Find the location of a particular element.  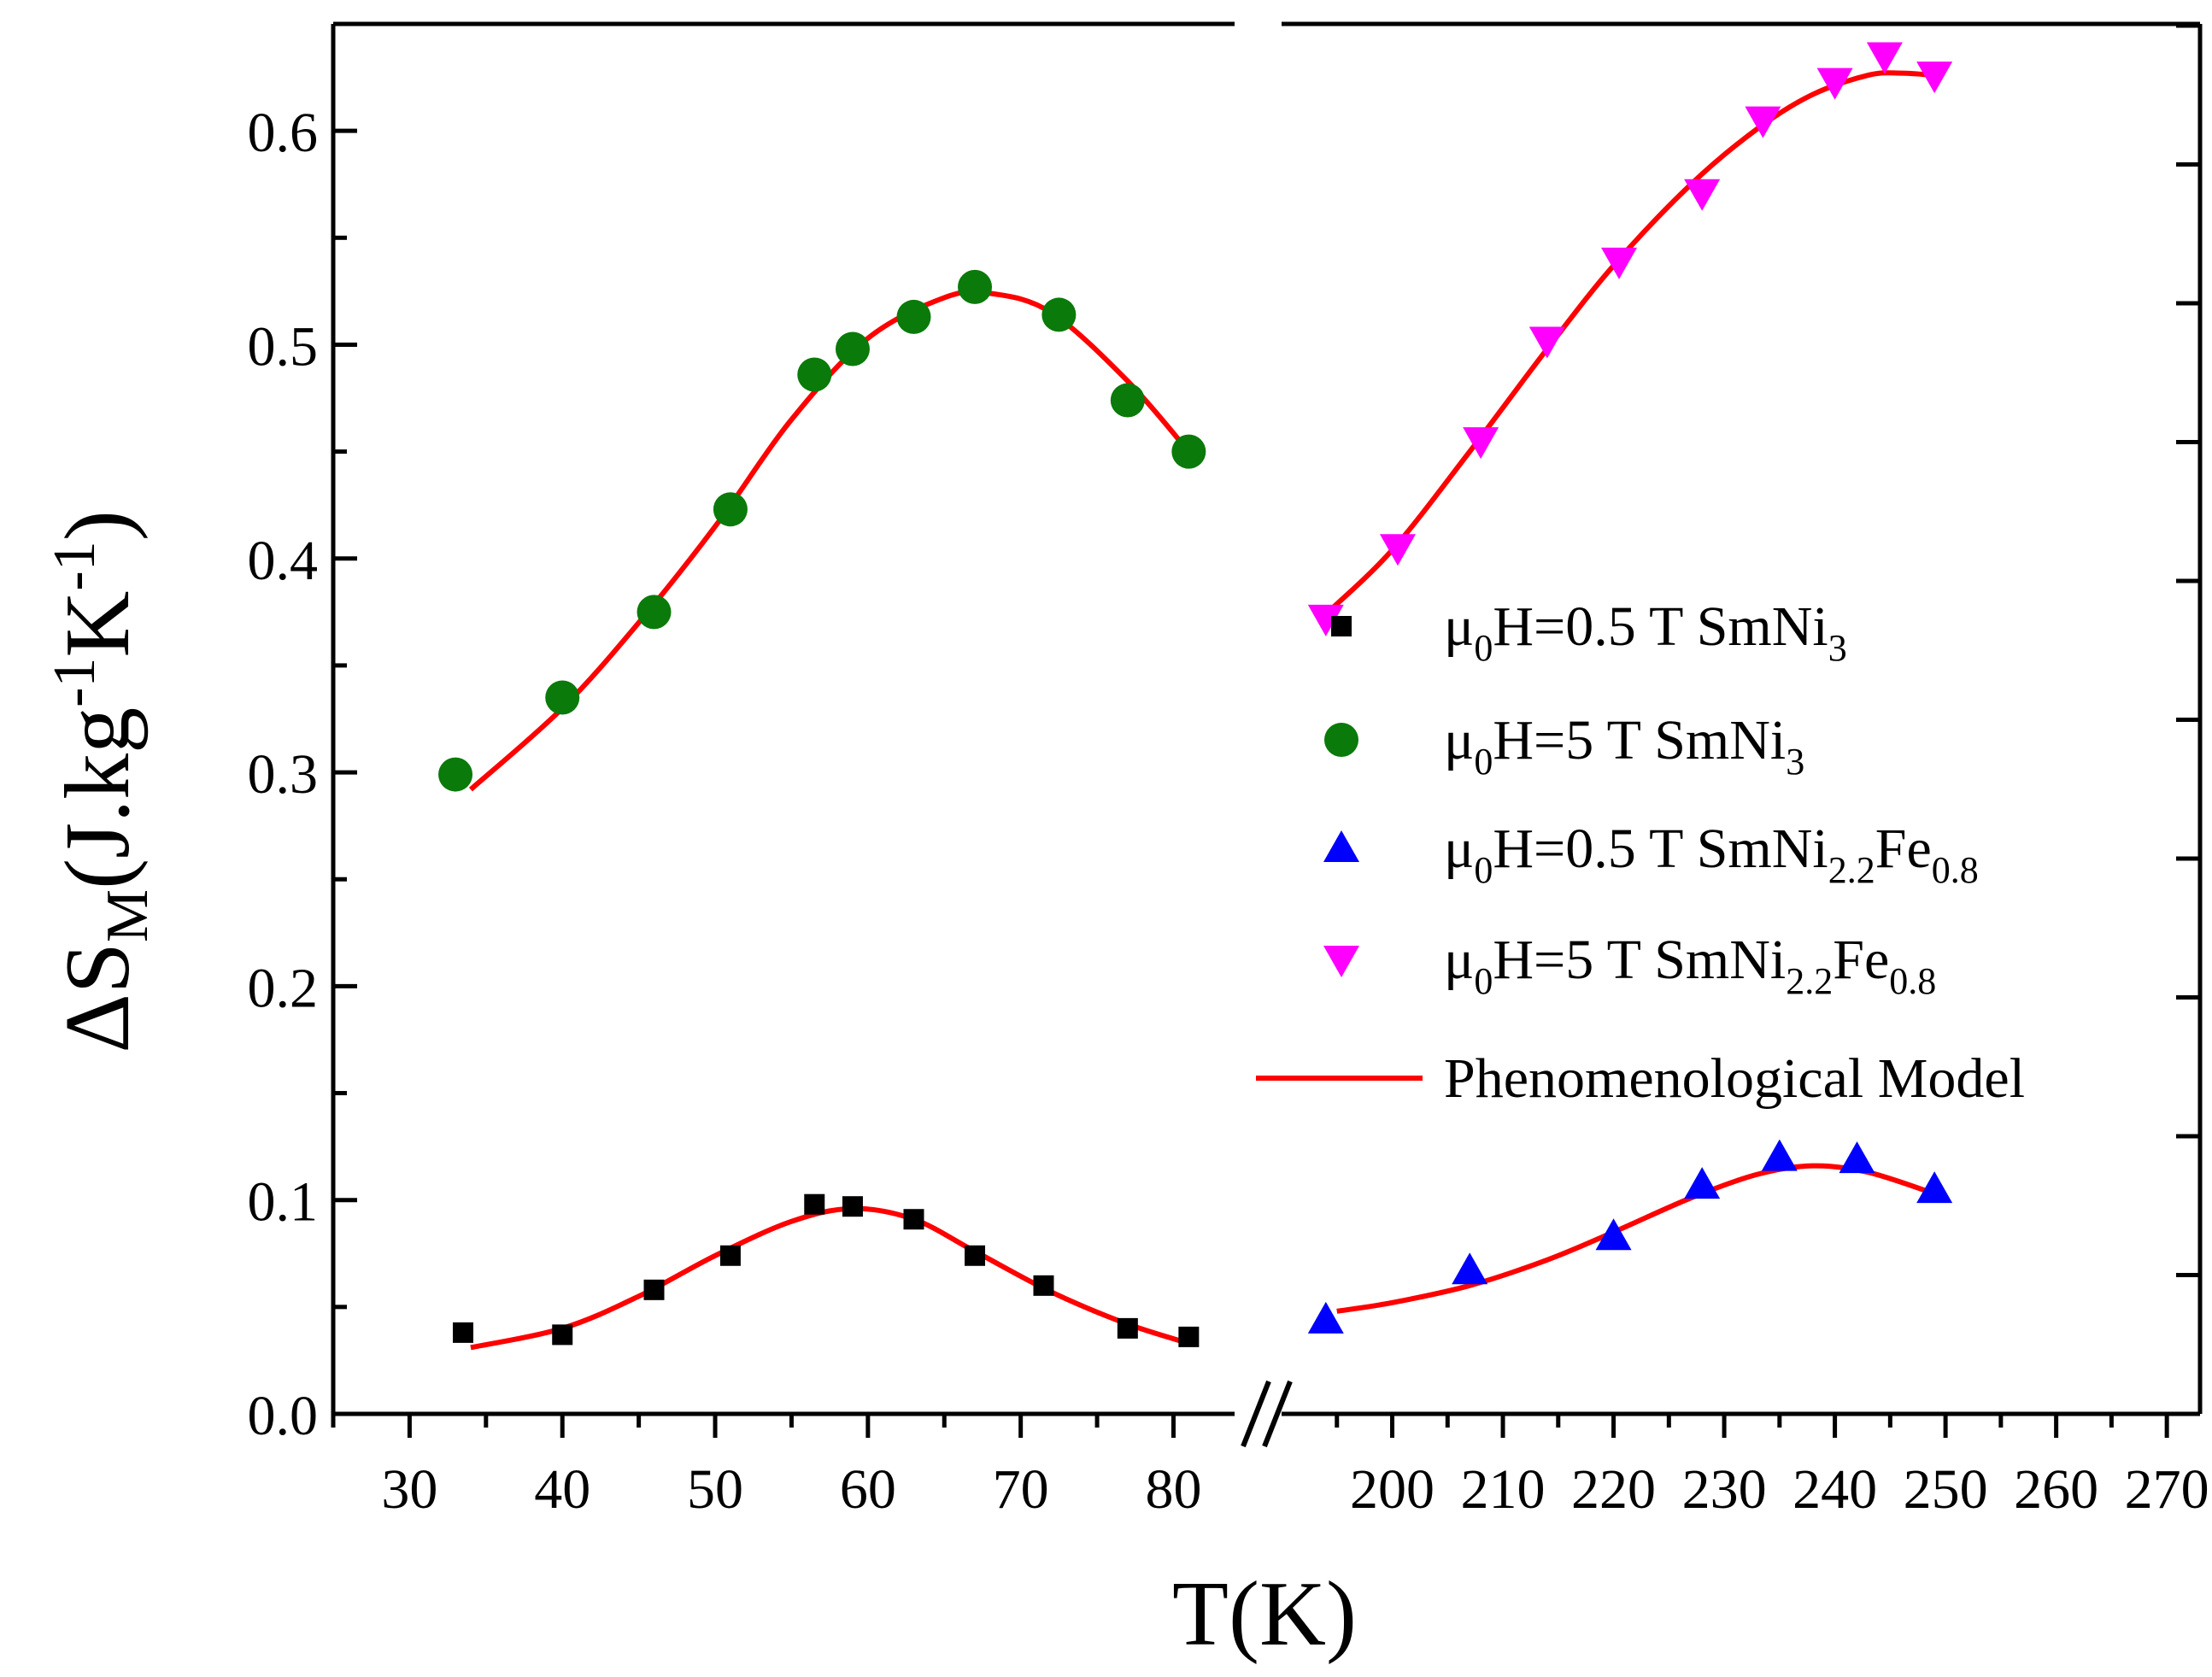

x-tick-label: 40 is located at coordinates (562, 1490).